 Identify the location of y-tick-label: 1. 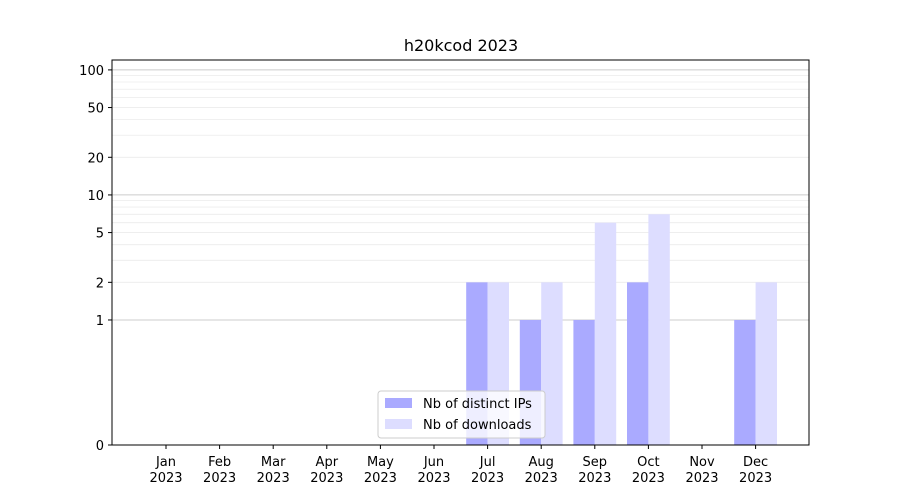
(100, 321).